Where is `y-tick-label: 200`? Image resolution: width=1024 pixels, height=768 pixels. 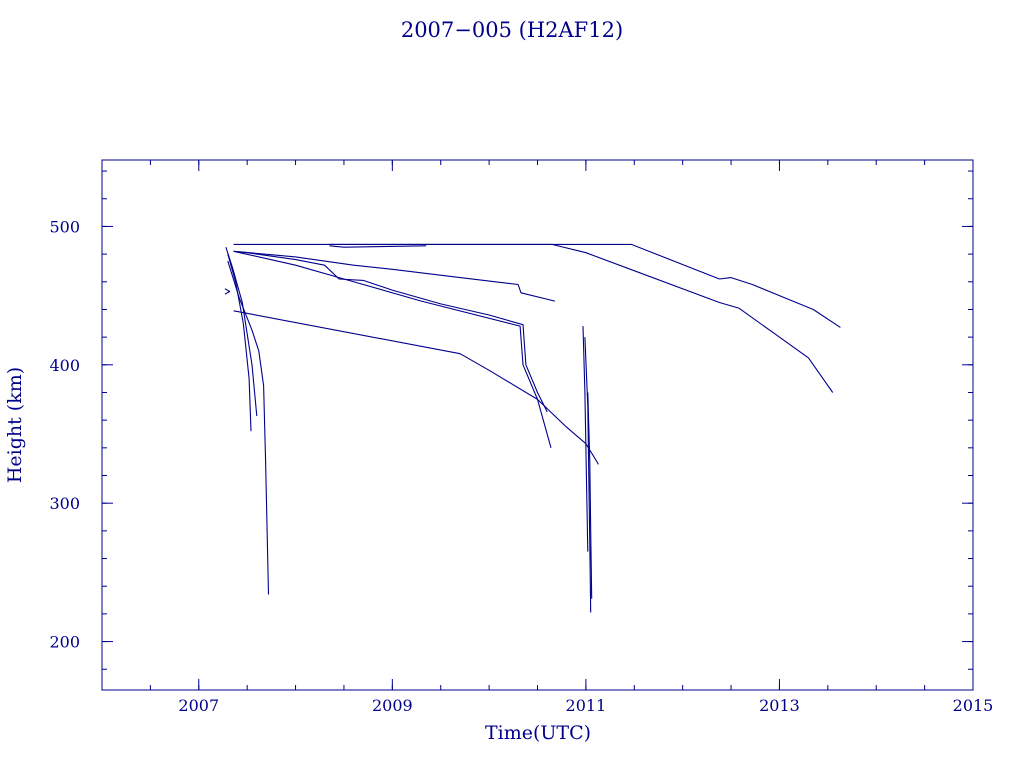
y-tick-label: 200 is located at coordinates (64, 642).